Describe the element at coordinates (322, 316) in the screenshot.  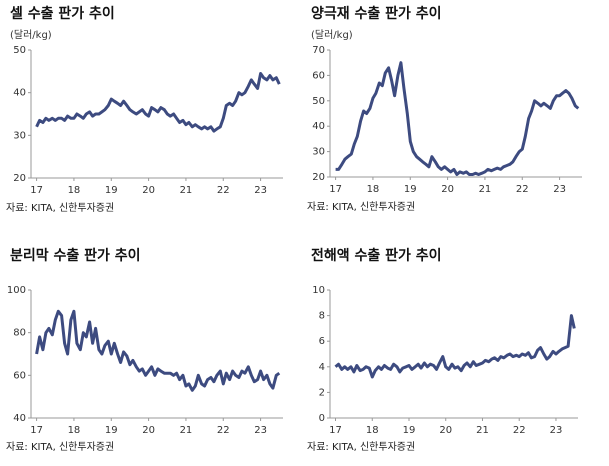
I see `y-tick-label: 8` at that location.